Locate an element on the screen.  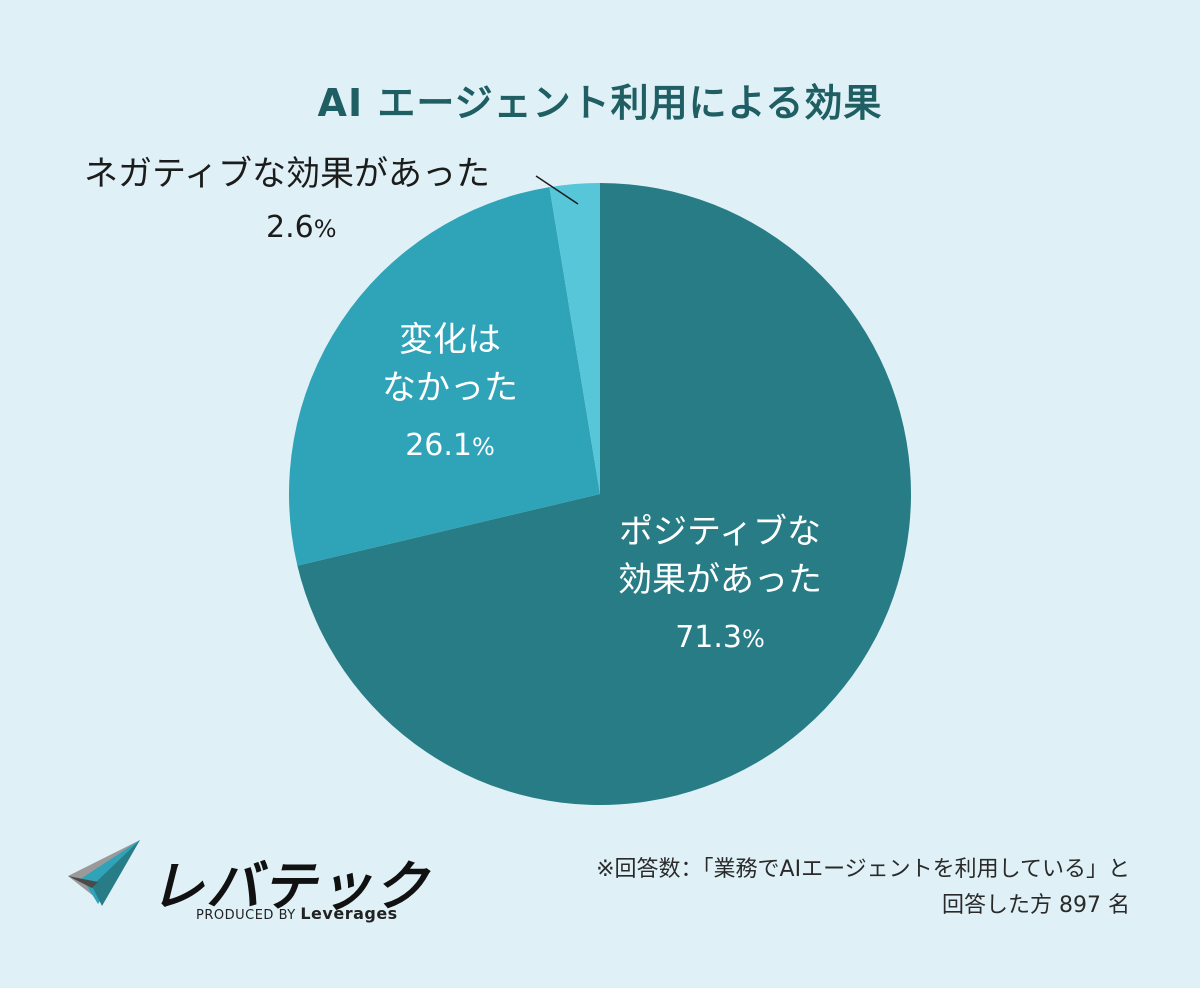
leader-line-negative is located at coordinates (557, 190).